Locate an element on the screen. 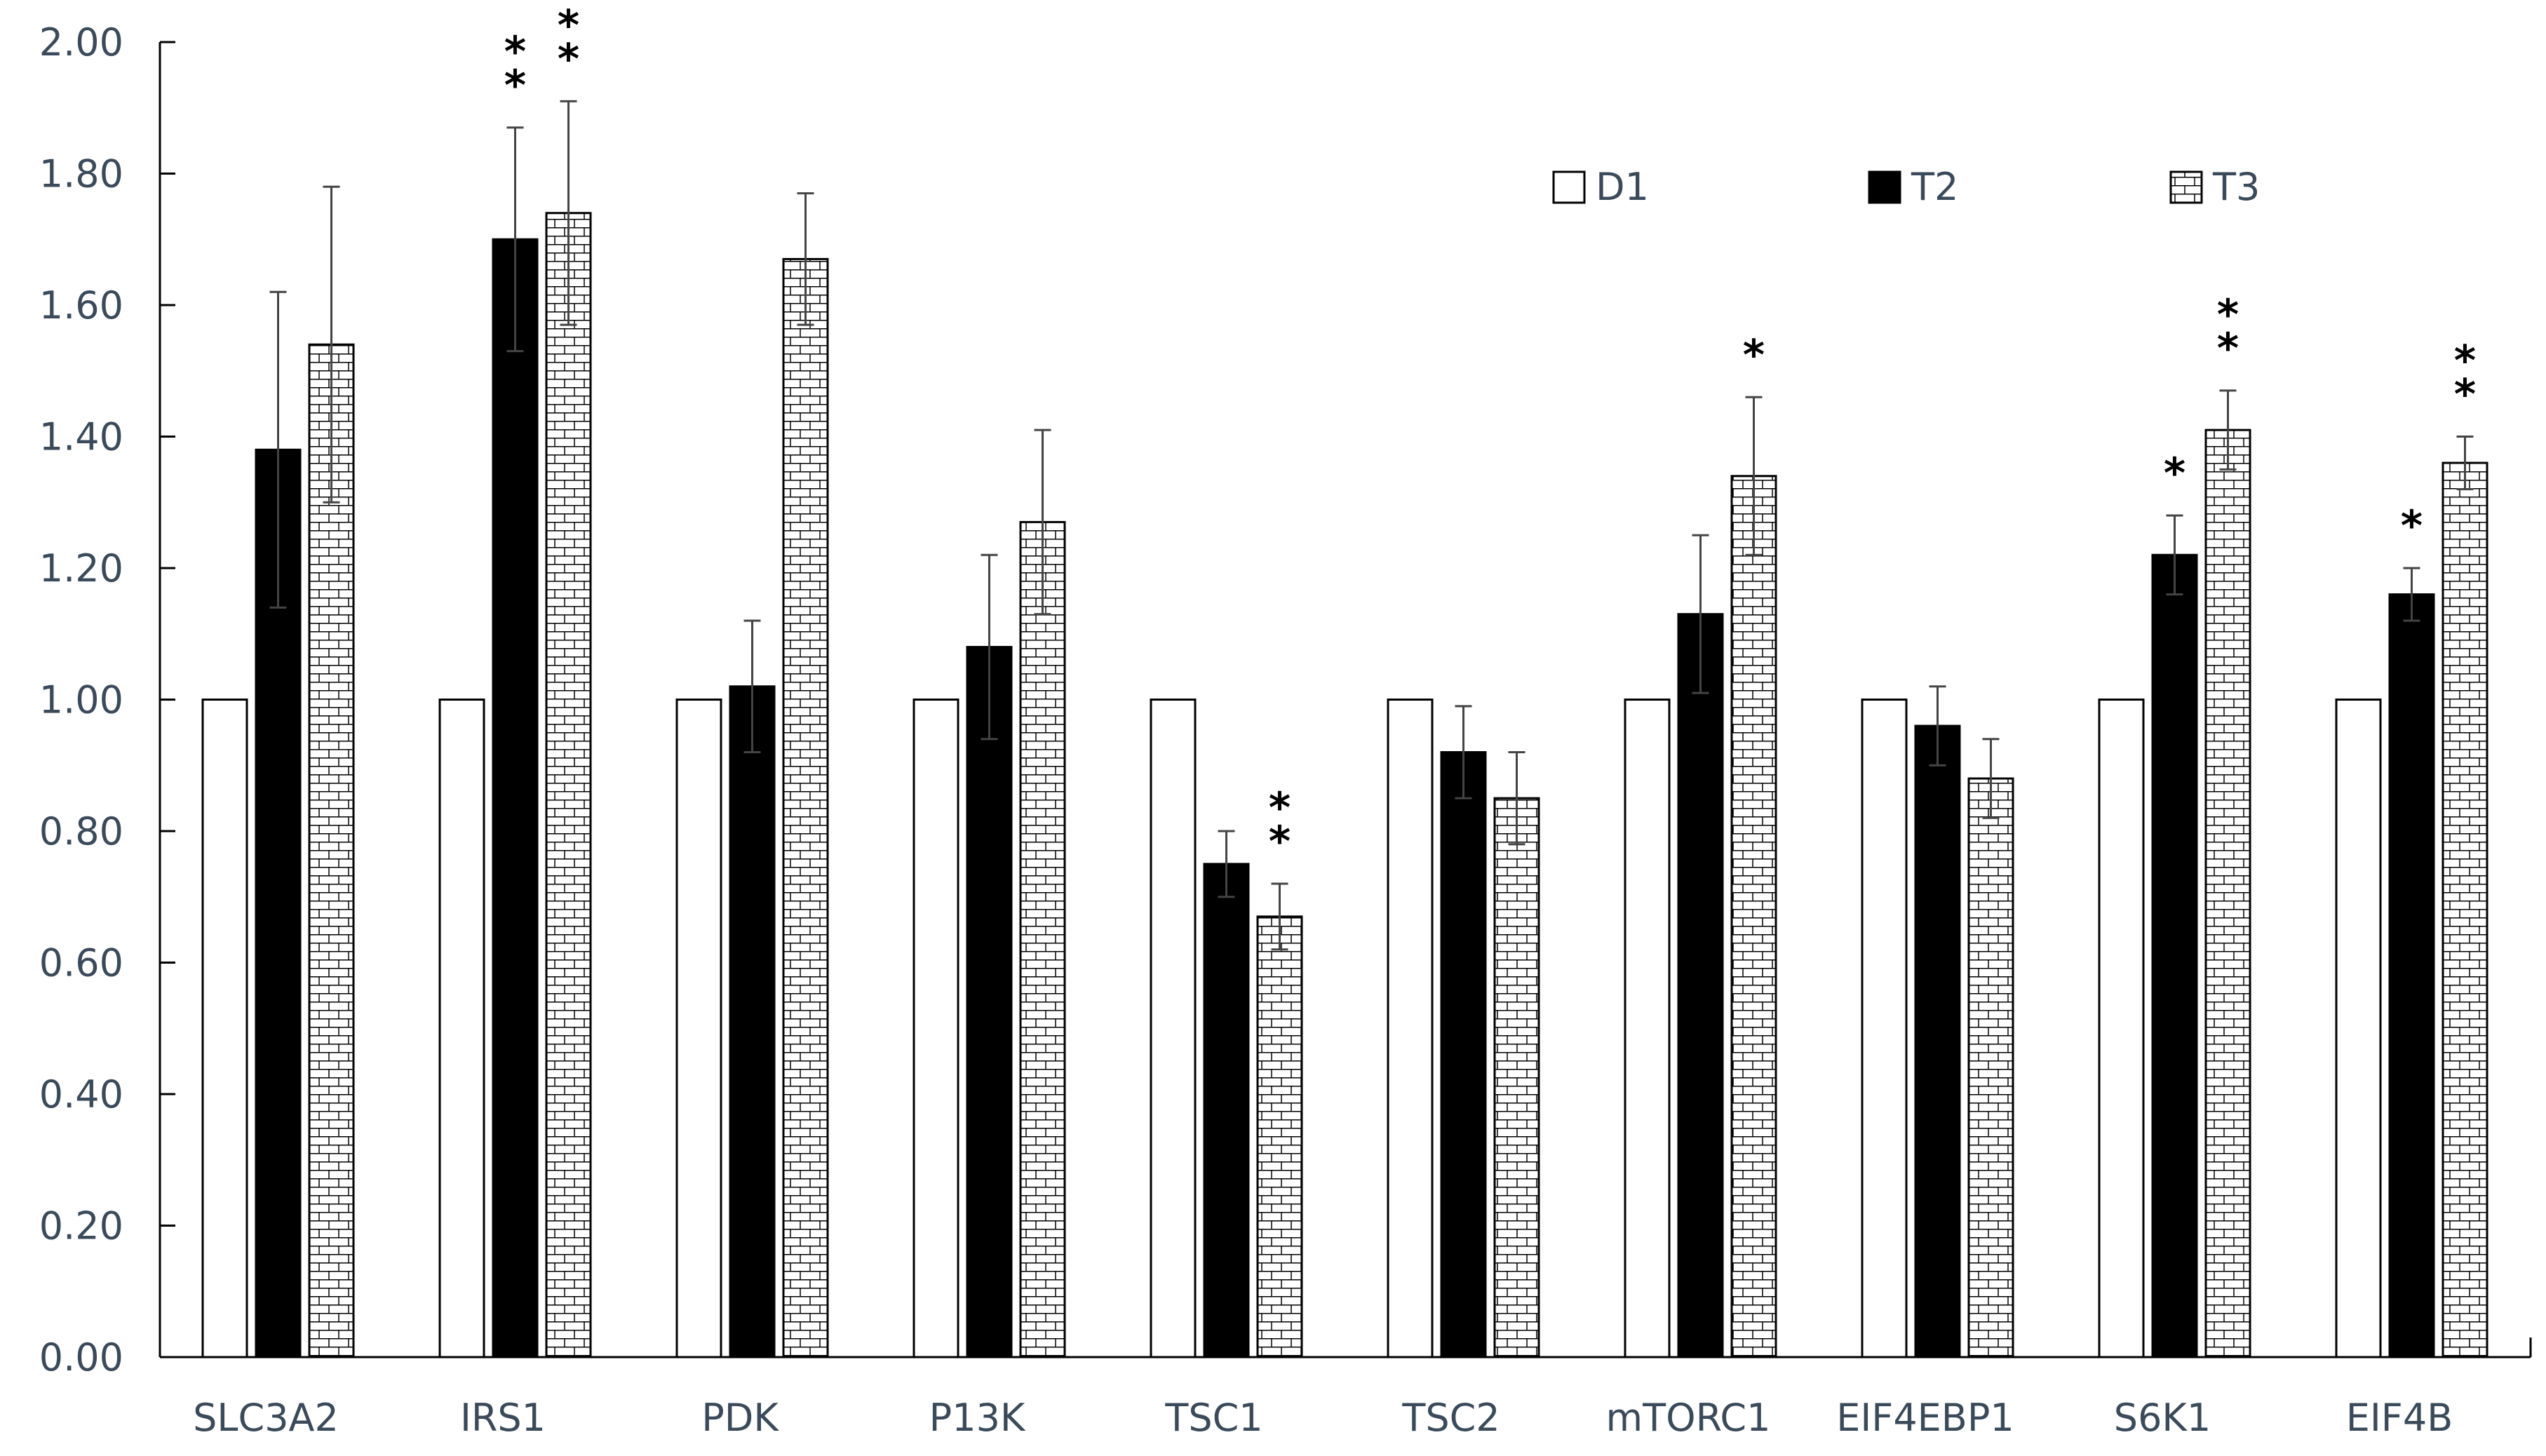 The width and height of the screenshot is (2546, 1456). legend-label-d1: D1 is located at coordinates (1622, 187).